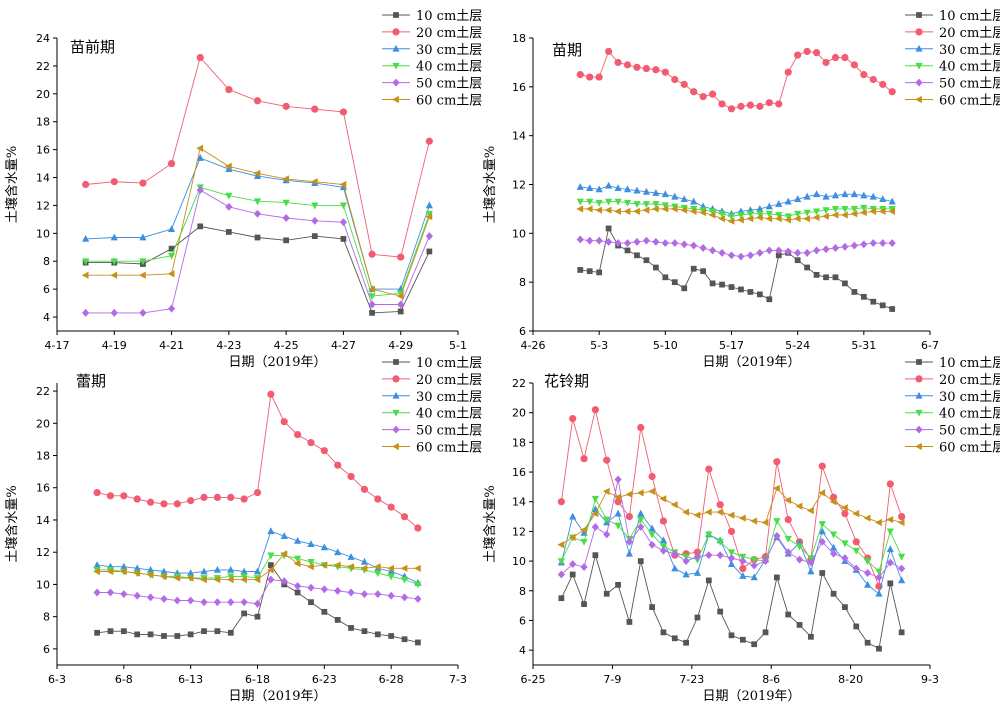  What do you see at coordinates (969, 363) in the screenshot?
I see `legend-label: 10 cm土层` at bounding box center [969, 363].